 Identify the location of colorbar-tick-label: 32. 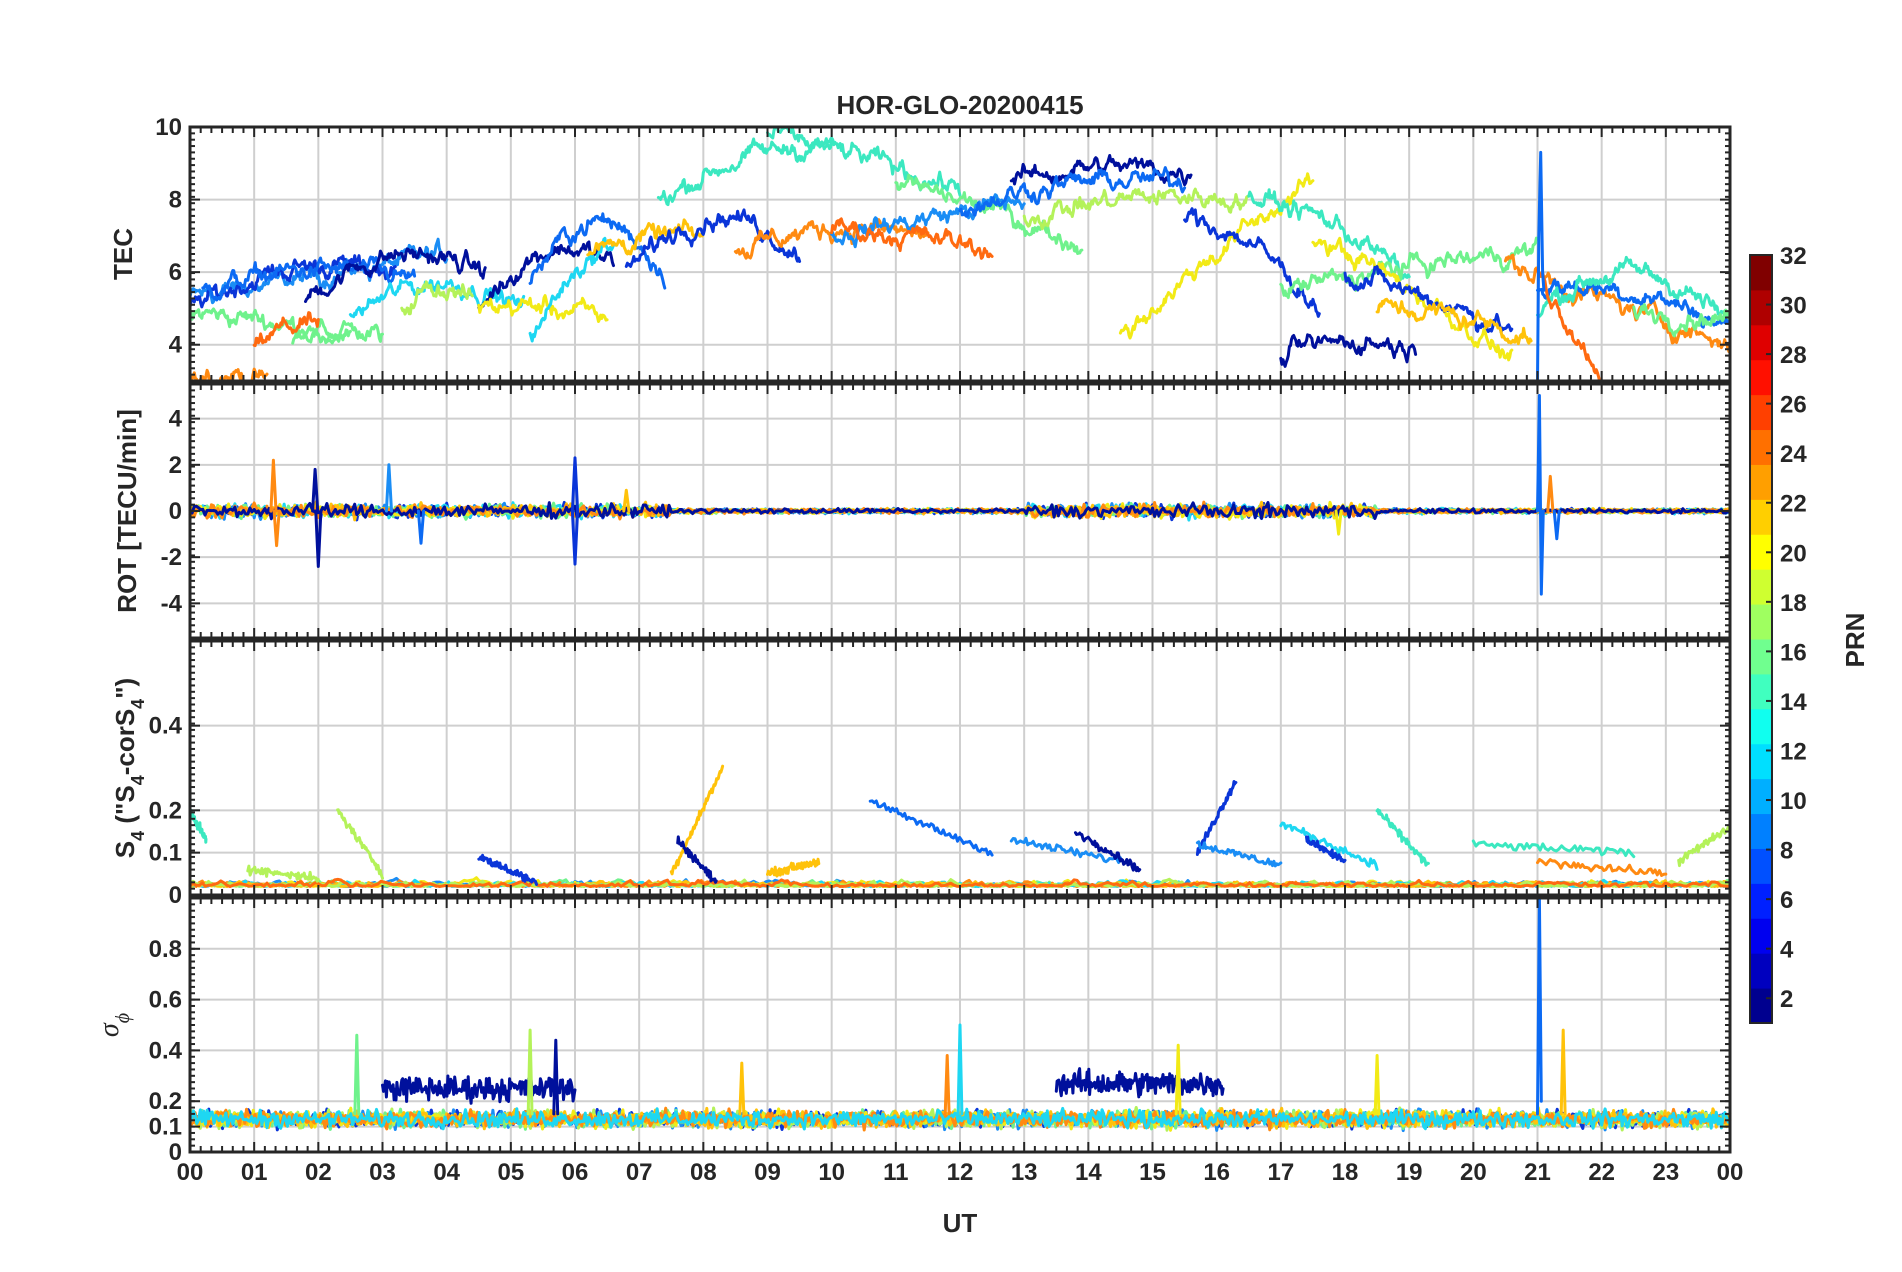
(1793, 256).